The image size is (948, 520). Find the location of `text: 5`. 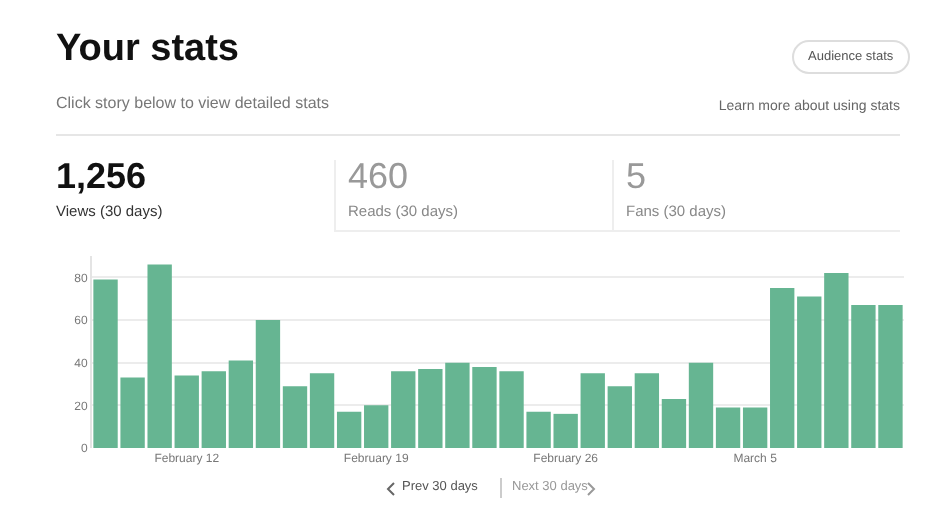

text: 5 is located at coordinates (636, 177).